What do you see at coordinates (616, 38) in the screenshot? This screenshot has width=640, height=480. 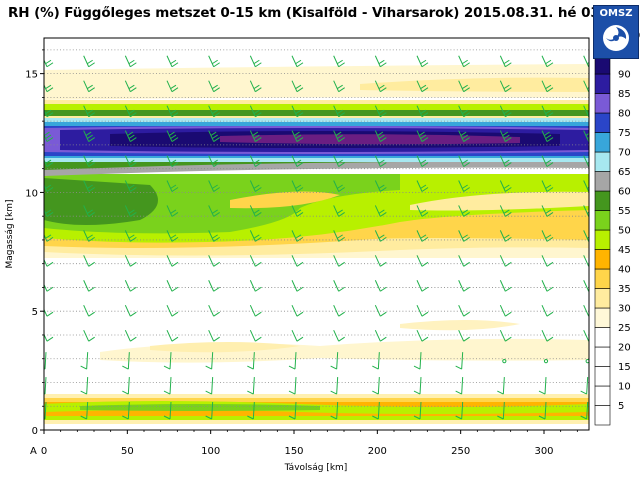 I see `logo-swirl-icon` at bounding box center [616, 38].